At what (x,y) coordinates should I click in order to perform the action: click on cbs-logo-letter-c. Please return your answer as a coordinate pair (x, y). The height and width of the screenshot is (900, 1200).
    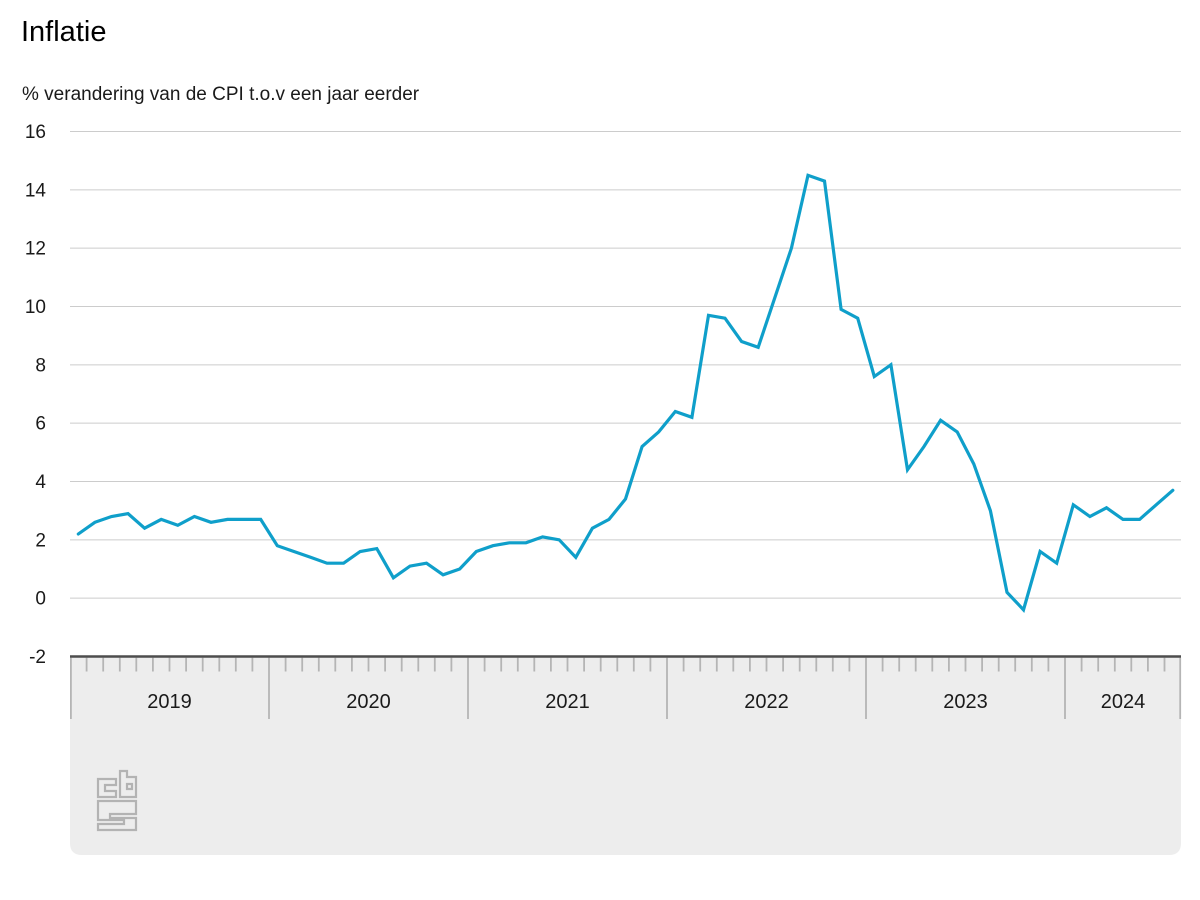
    Looking at the image, I should click on (107, 788).